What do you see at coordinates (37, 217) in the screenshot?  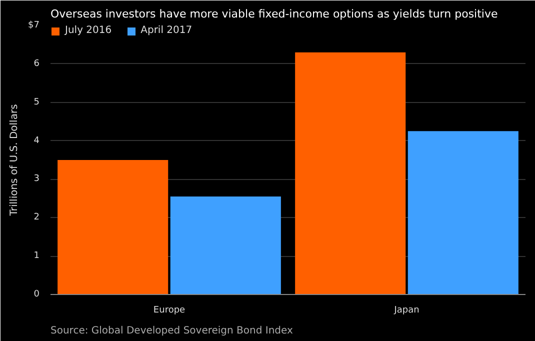 I see `y-tick-label: 2` at bounding box center [37, 217].